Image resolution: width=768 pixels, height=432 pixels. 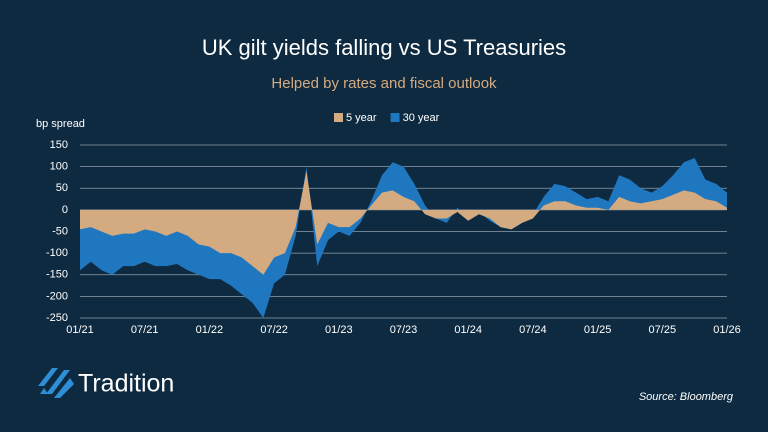 What do you see at coordinates (404, 330) in the screenshot?
I see `x-tick-label: 07/23` at bounding box center [404, 330].